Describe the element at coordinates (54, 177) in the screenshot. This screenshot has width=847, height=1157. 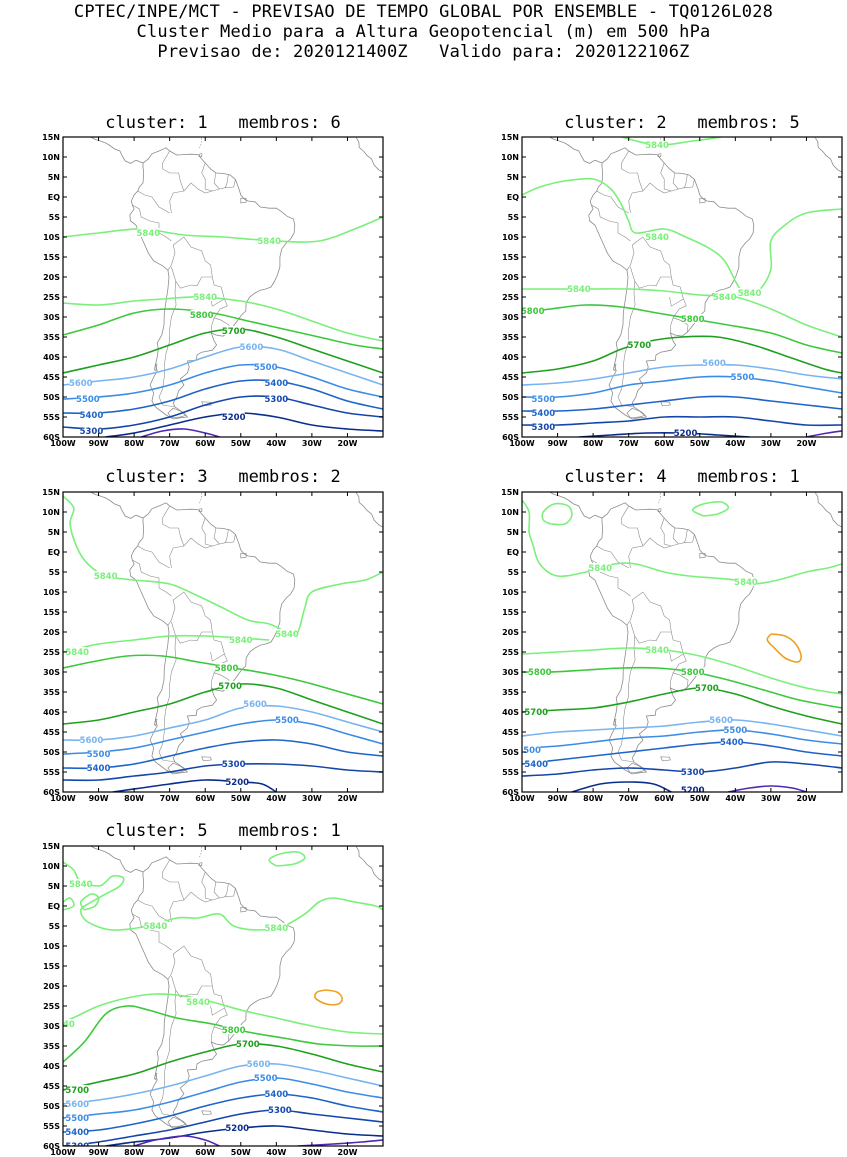
I see `lat-tick-label: 5N` at that location.